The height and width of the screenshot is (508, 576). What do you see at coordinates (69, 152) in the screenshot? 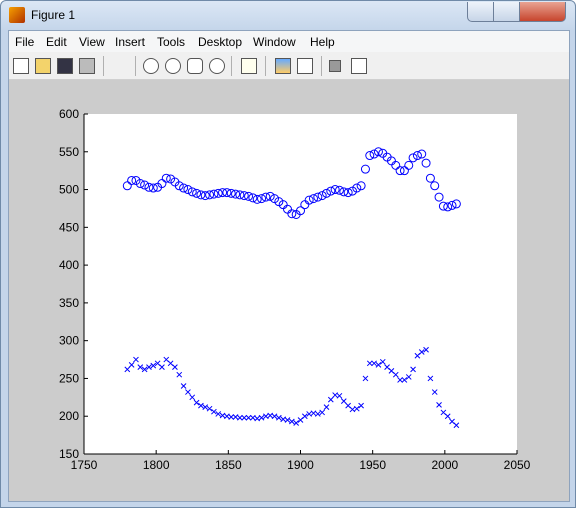
I see `y-tick-label: 550` at bounding box center [69, 152].